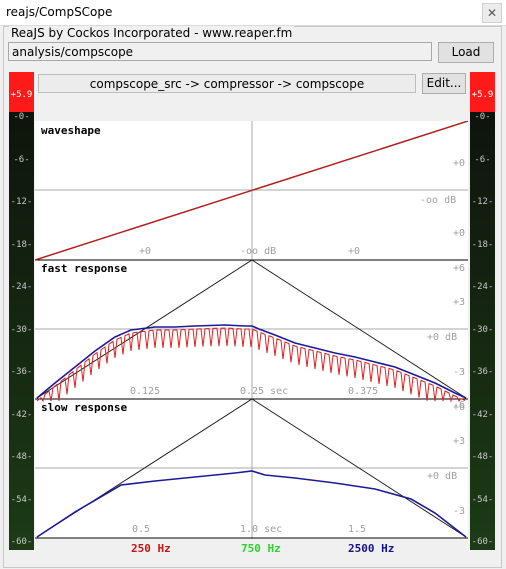 This screenshot has width=506, height=569. I want to click on right-peak-indicator: +5.9, so click(482, 92).